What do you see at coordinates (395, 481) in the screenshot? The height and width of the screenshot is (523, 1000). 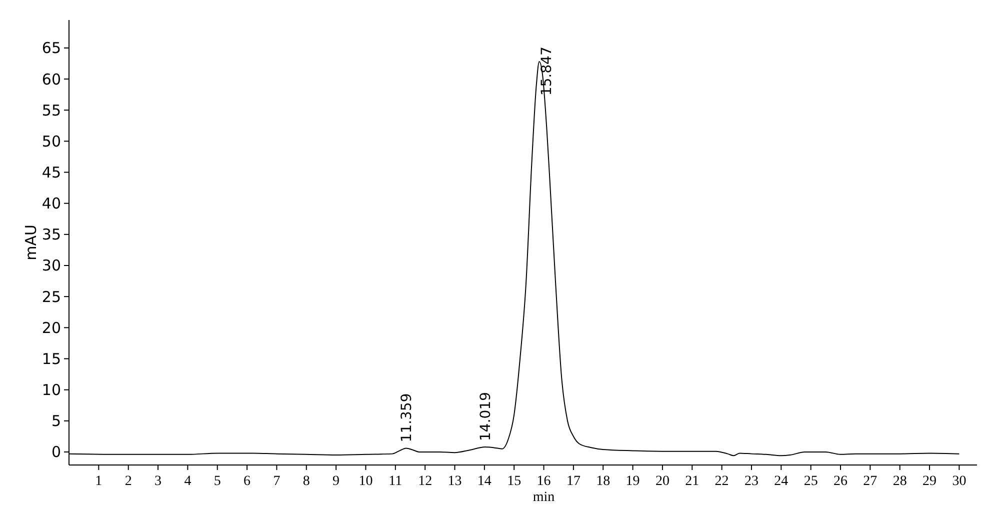 I see `x-tick-label: 11` at bounding box center [395, 481].